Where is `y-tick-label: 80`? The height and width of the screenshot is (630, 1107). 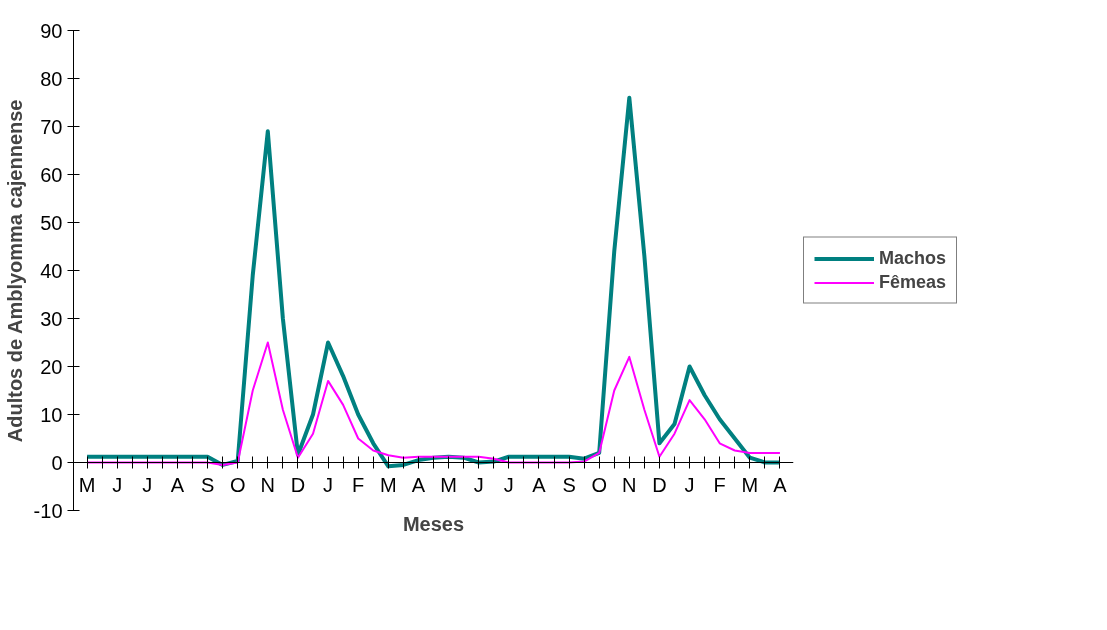
y-tick-label: 80 is located at coordinates (51, 78).